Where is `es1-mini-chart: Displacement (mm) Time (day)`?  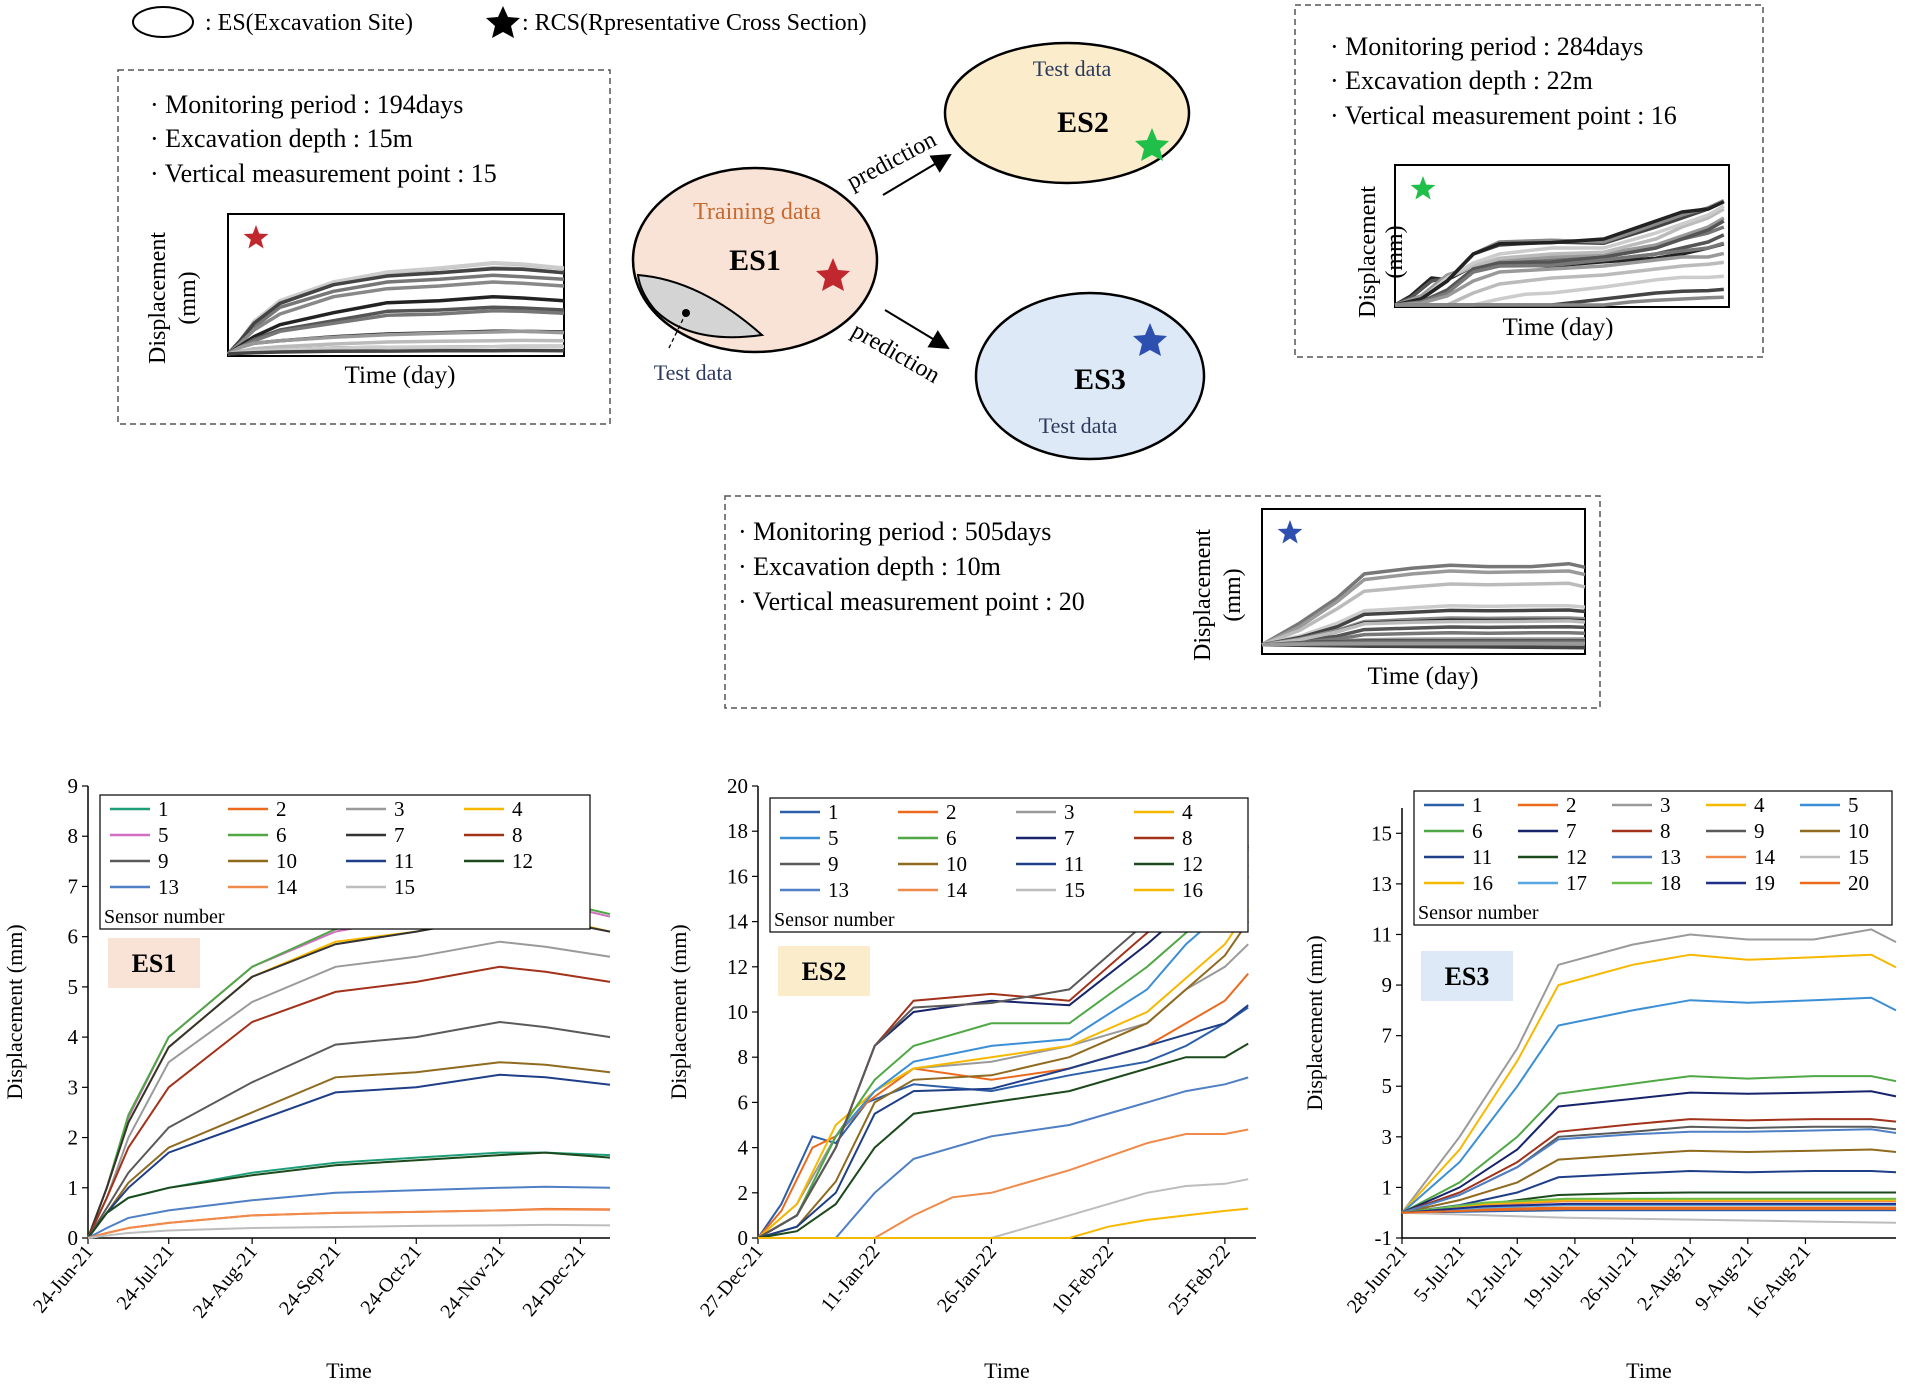 es1-mini-chart: Displacement (mm) Time (day) is located at coordinates (355, 301).